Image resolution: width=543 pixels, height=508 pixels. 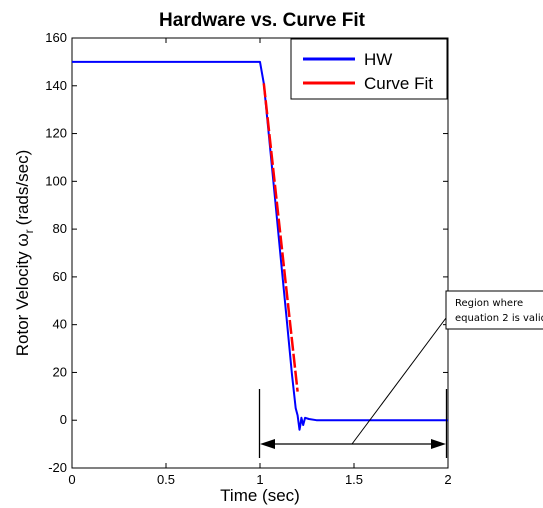 What do you see at coordinates (499, 318) in the screenshot?
I see `callout-text-line-2: equation 2 is valid` at bounding box center [499, 318].